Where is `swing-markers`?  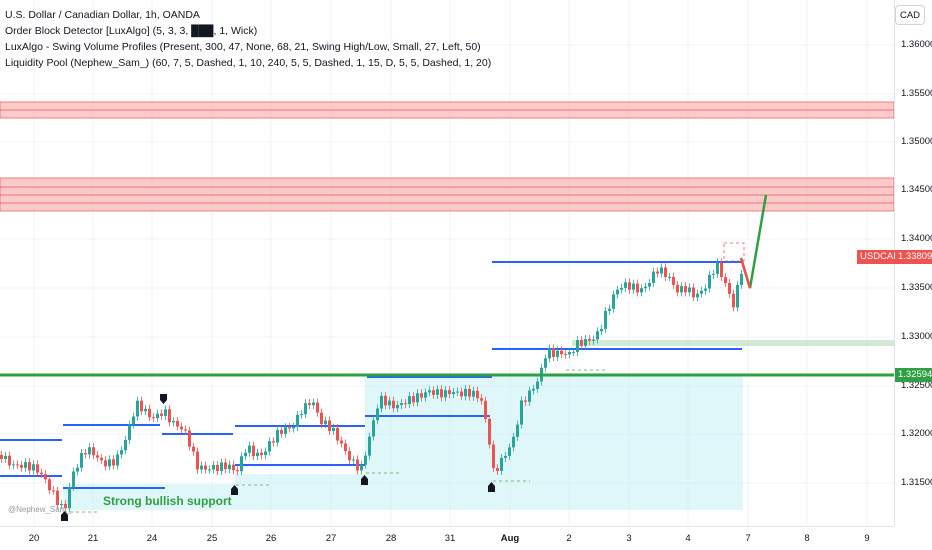
swing-markers is located at coordinates (278, 457).